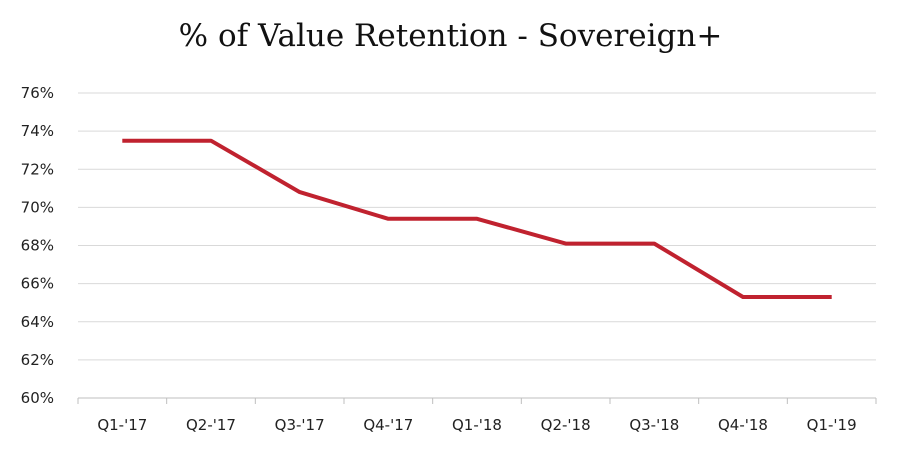 Image resolution: width=901 pixels, height=451 pixels. Describe the element at coordinates (654, 425) in the screenshot. I see `x-tick-label: Q3-'18` at that location.